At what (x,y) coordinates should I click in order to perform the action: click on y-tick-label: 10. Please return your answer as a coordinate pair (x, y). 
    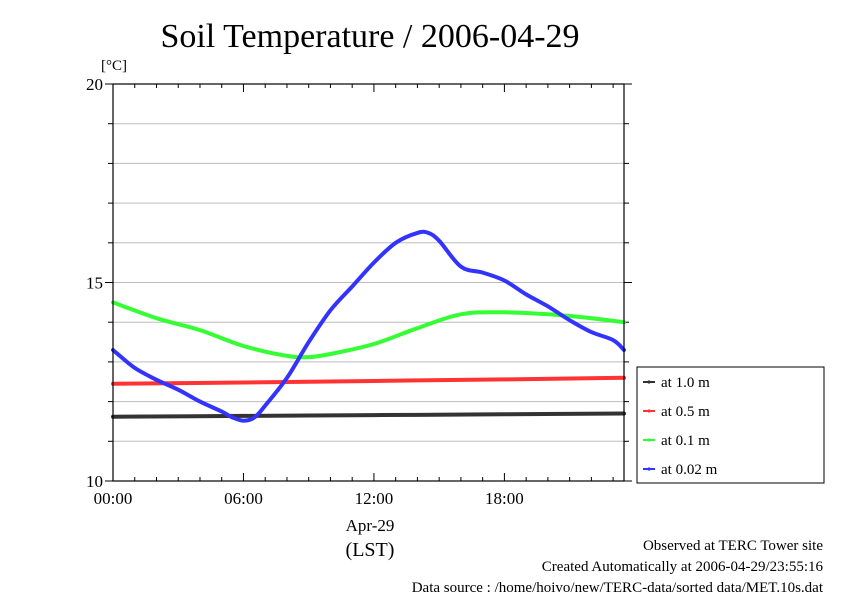
    Looking at the image, I should click on (94, 481).